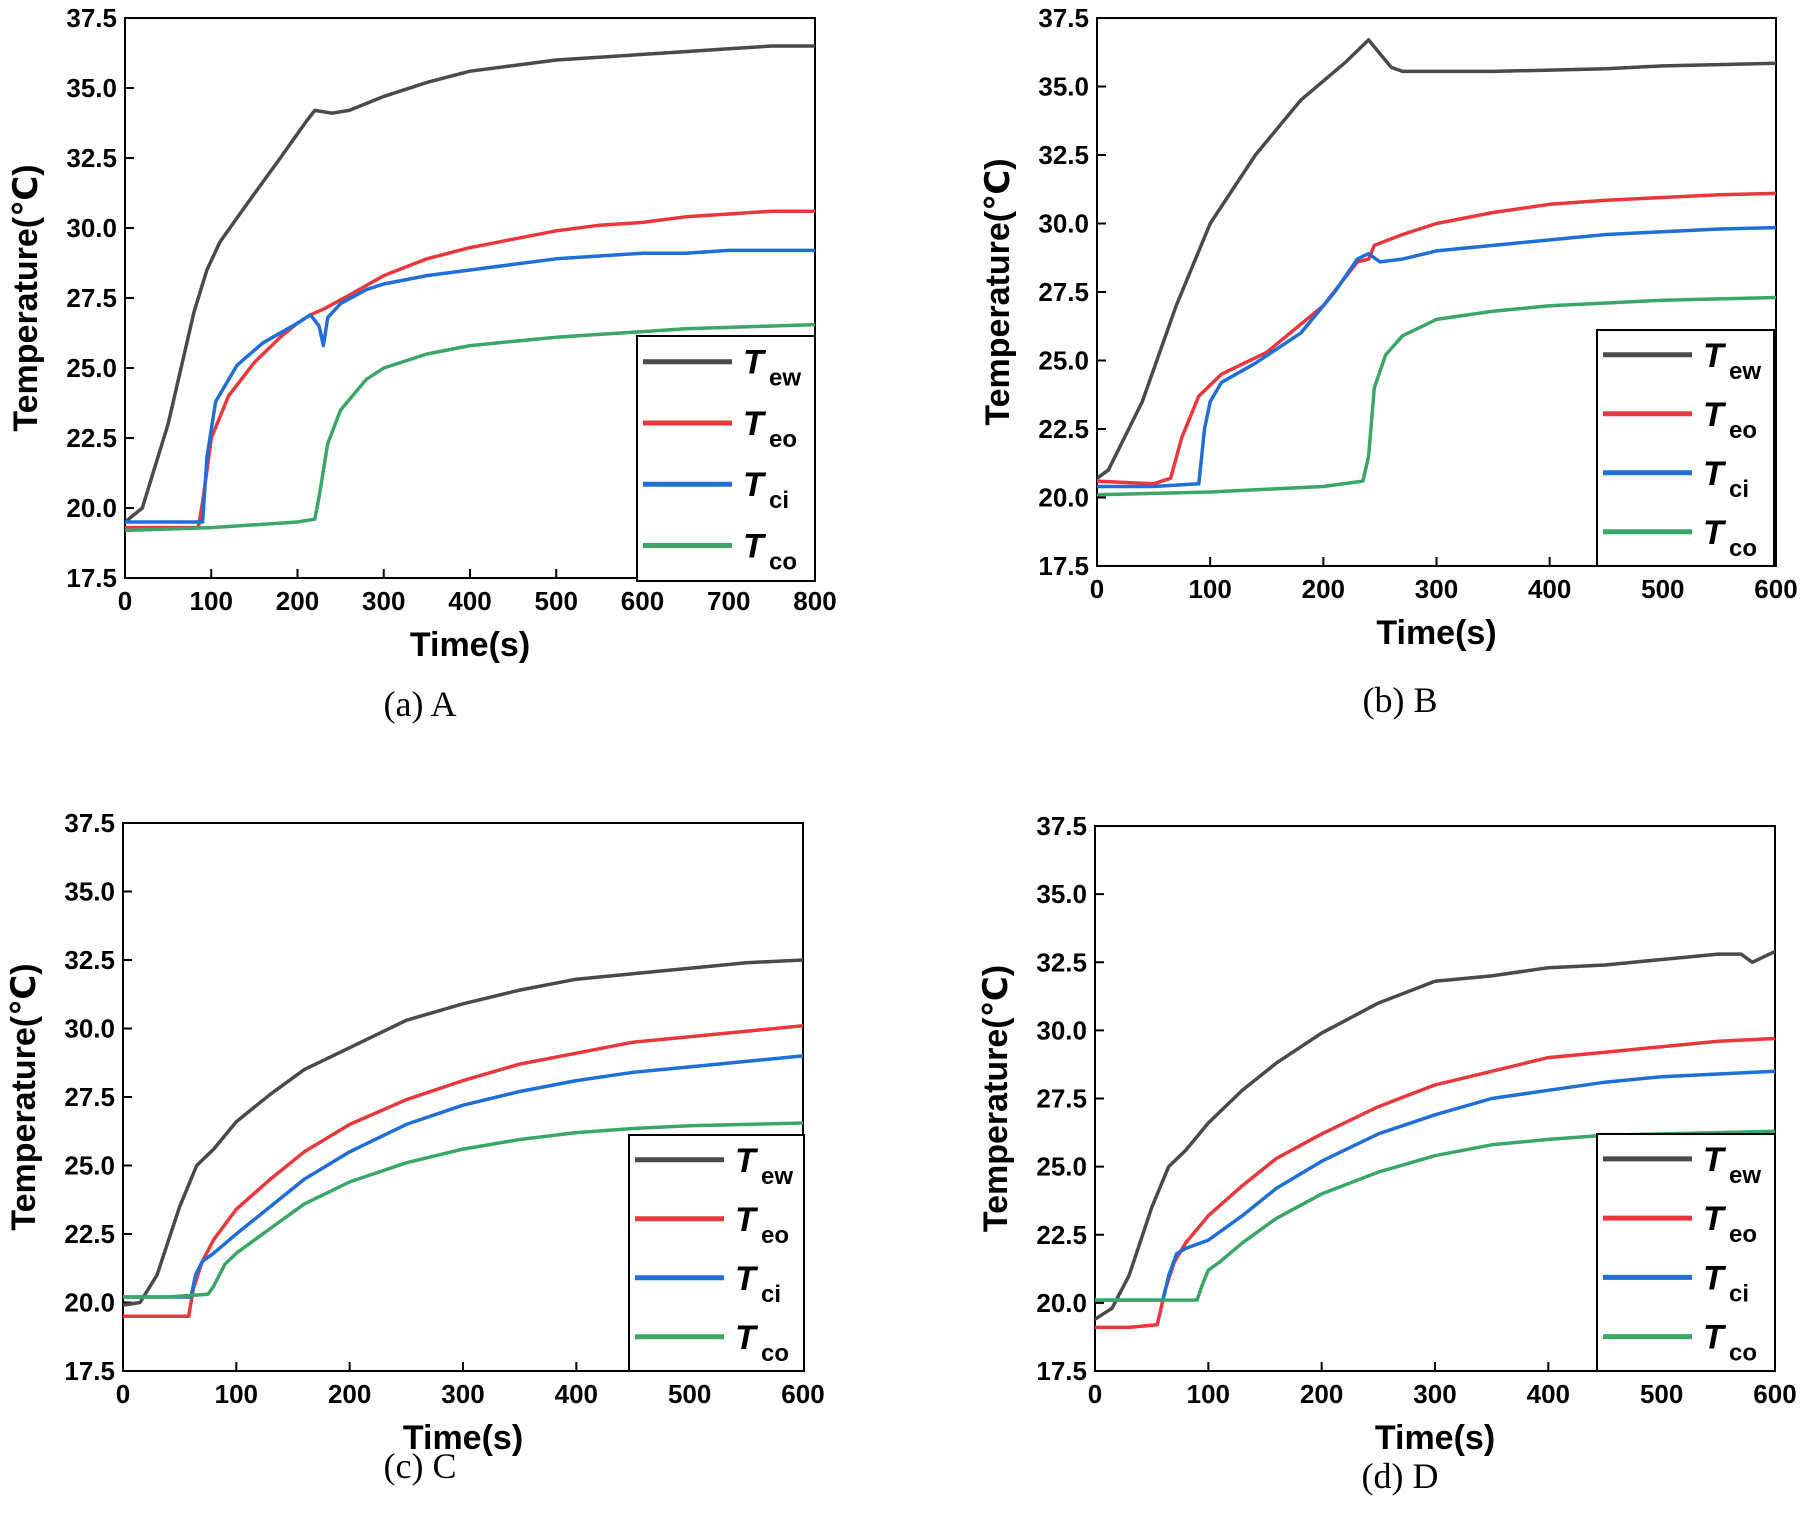  What do you see at coordinates (1063, 498) in the screenshot?
I see `y-tick-label: 20.0` at bounding box center [1063, 498].